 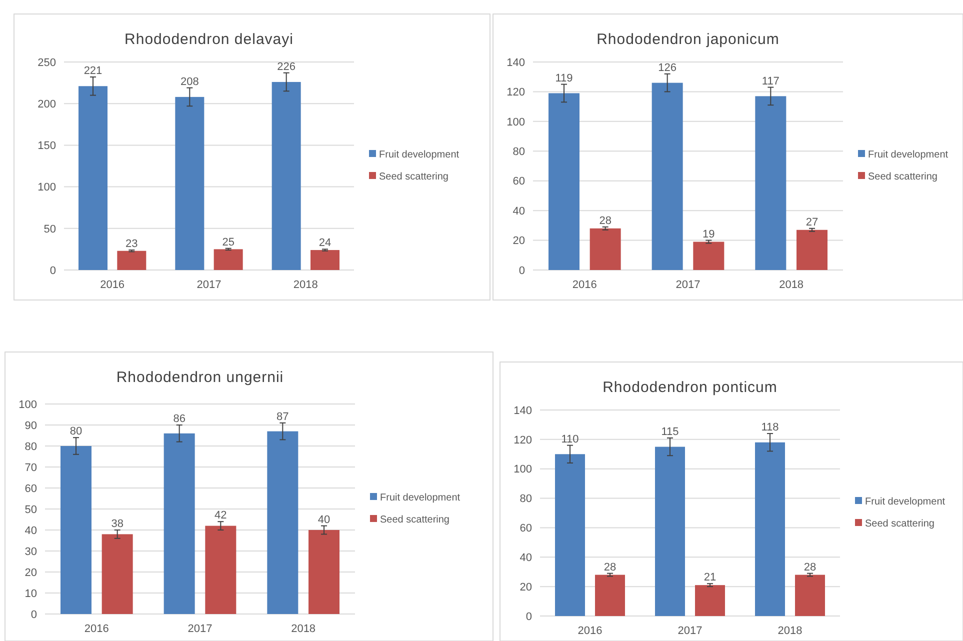 I want to click on y-tick-label: 200, so click(x=47, y=104).